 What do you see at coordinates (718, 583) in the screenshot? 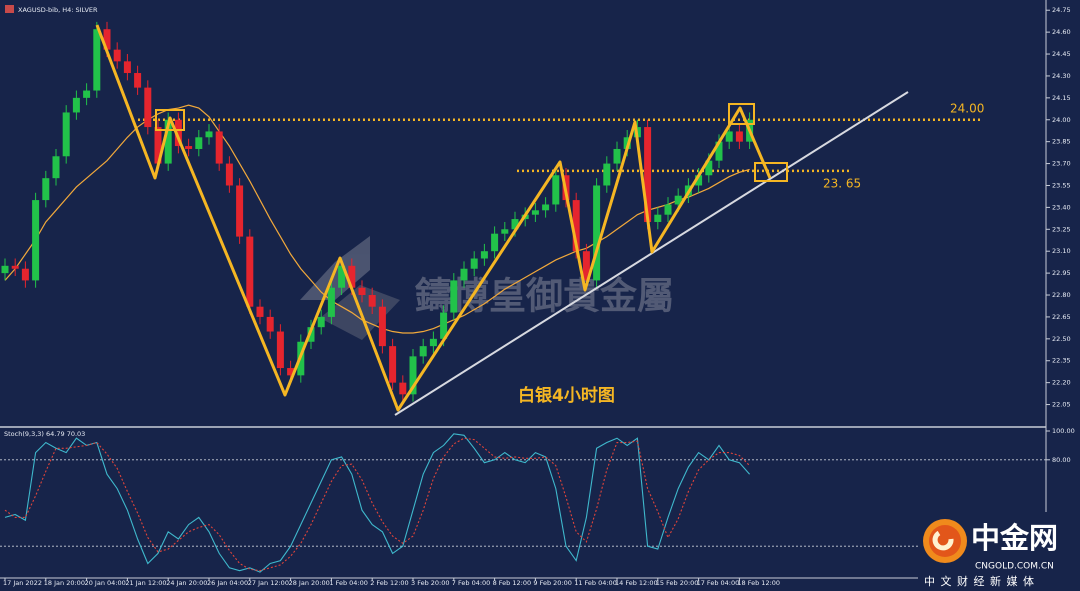
I see `x-tick-label: 17 Feb 04:00` at bounding box center [718, 583].